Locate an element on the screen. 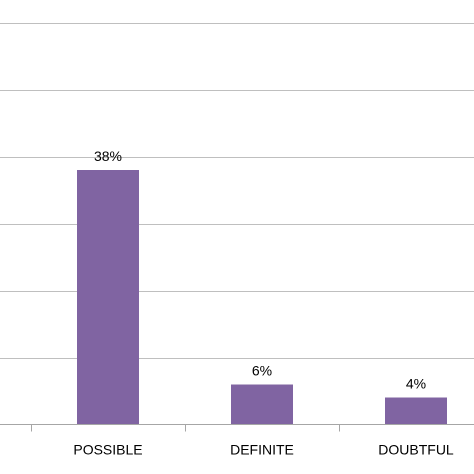 Image resolution: width=474 pixels, height=474 pixels. x-tick-label-possible: POSSIBLE is located at coordinates (107, 450).